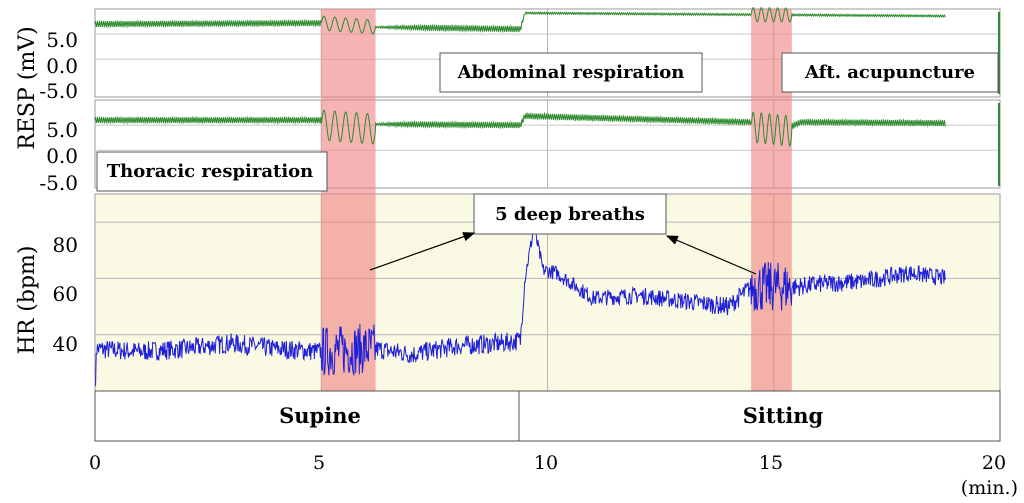 The height and width of the screenshot is (503, 1024). Describe the element at coordinates (319, 463) in the screenshot. I see `x-tick-5: 5` at that location.